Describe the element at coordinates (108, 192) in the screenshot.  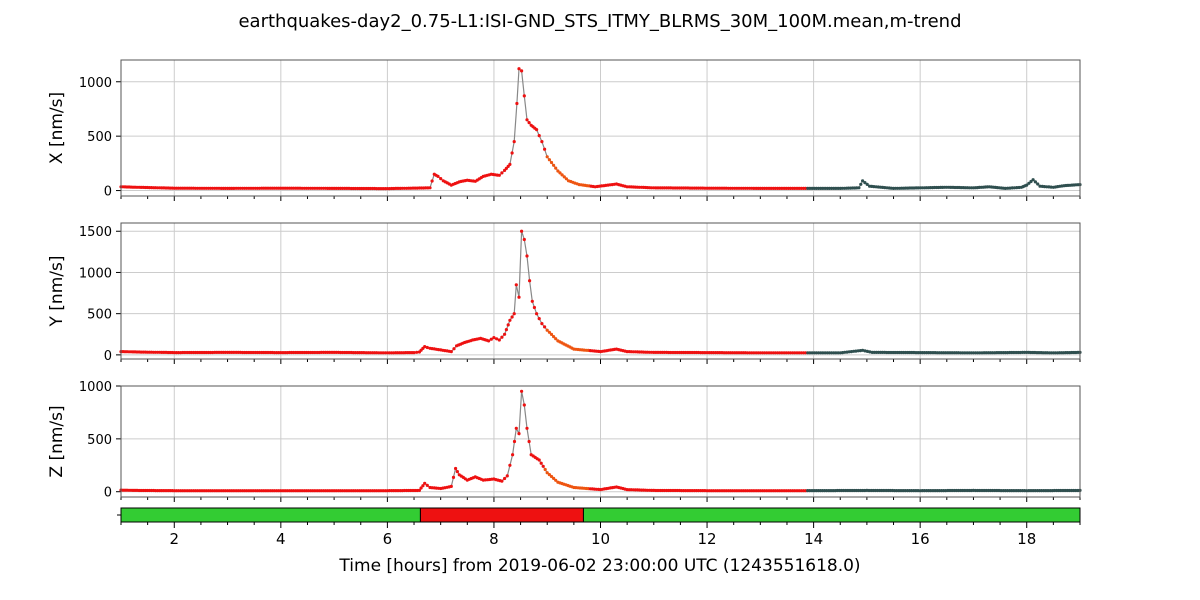
I see `y-tick-label: 0` at that location.